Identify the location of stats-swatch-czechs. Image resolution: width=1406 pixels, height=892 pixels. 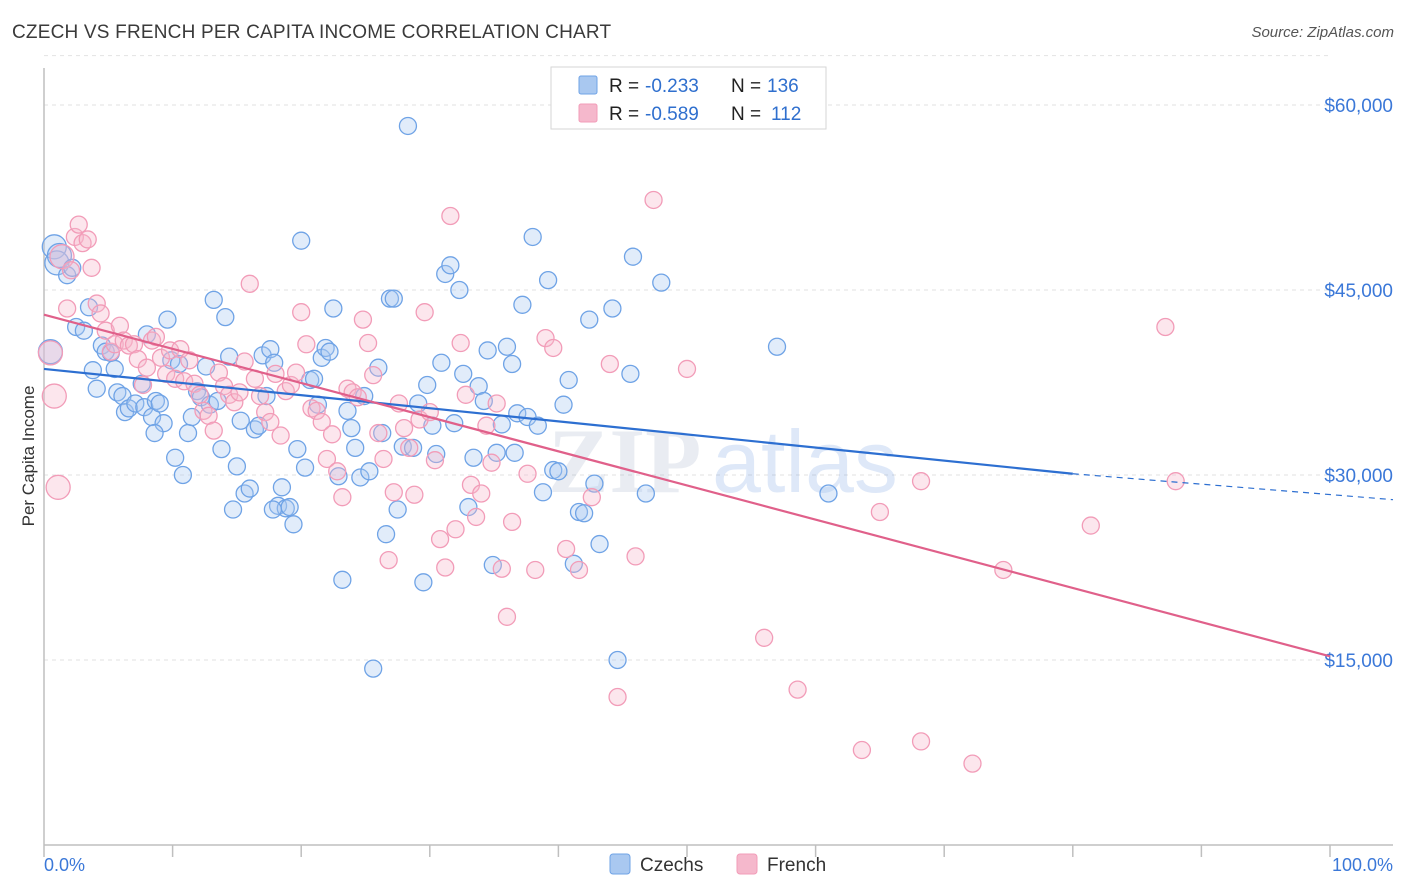
(588, 85).